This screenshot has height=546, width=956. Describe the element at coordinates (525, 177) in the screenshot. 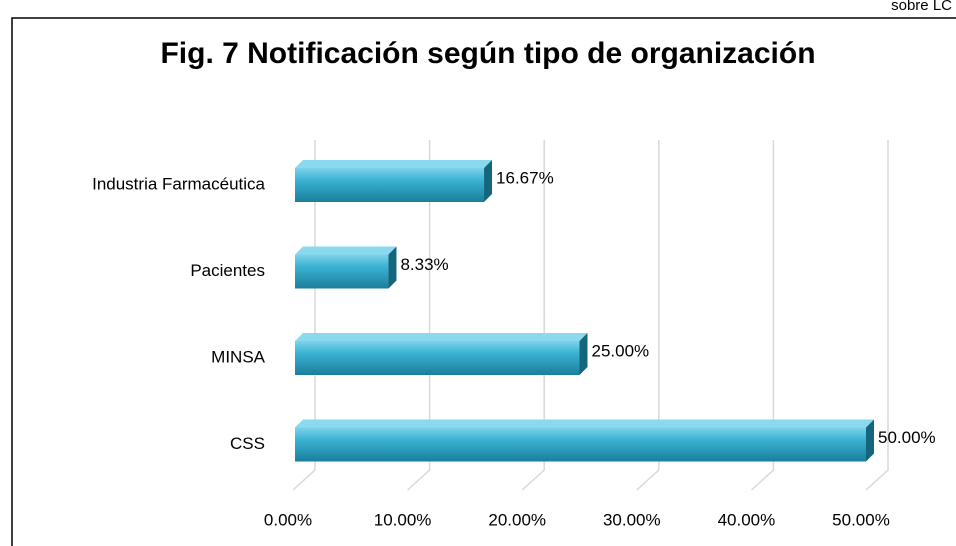

I see `value-label: 16.67%` at that location.